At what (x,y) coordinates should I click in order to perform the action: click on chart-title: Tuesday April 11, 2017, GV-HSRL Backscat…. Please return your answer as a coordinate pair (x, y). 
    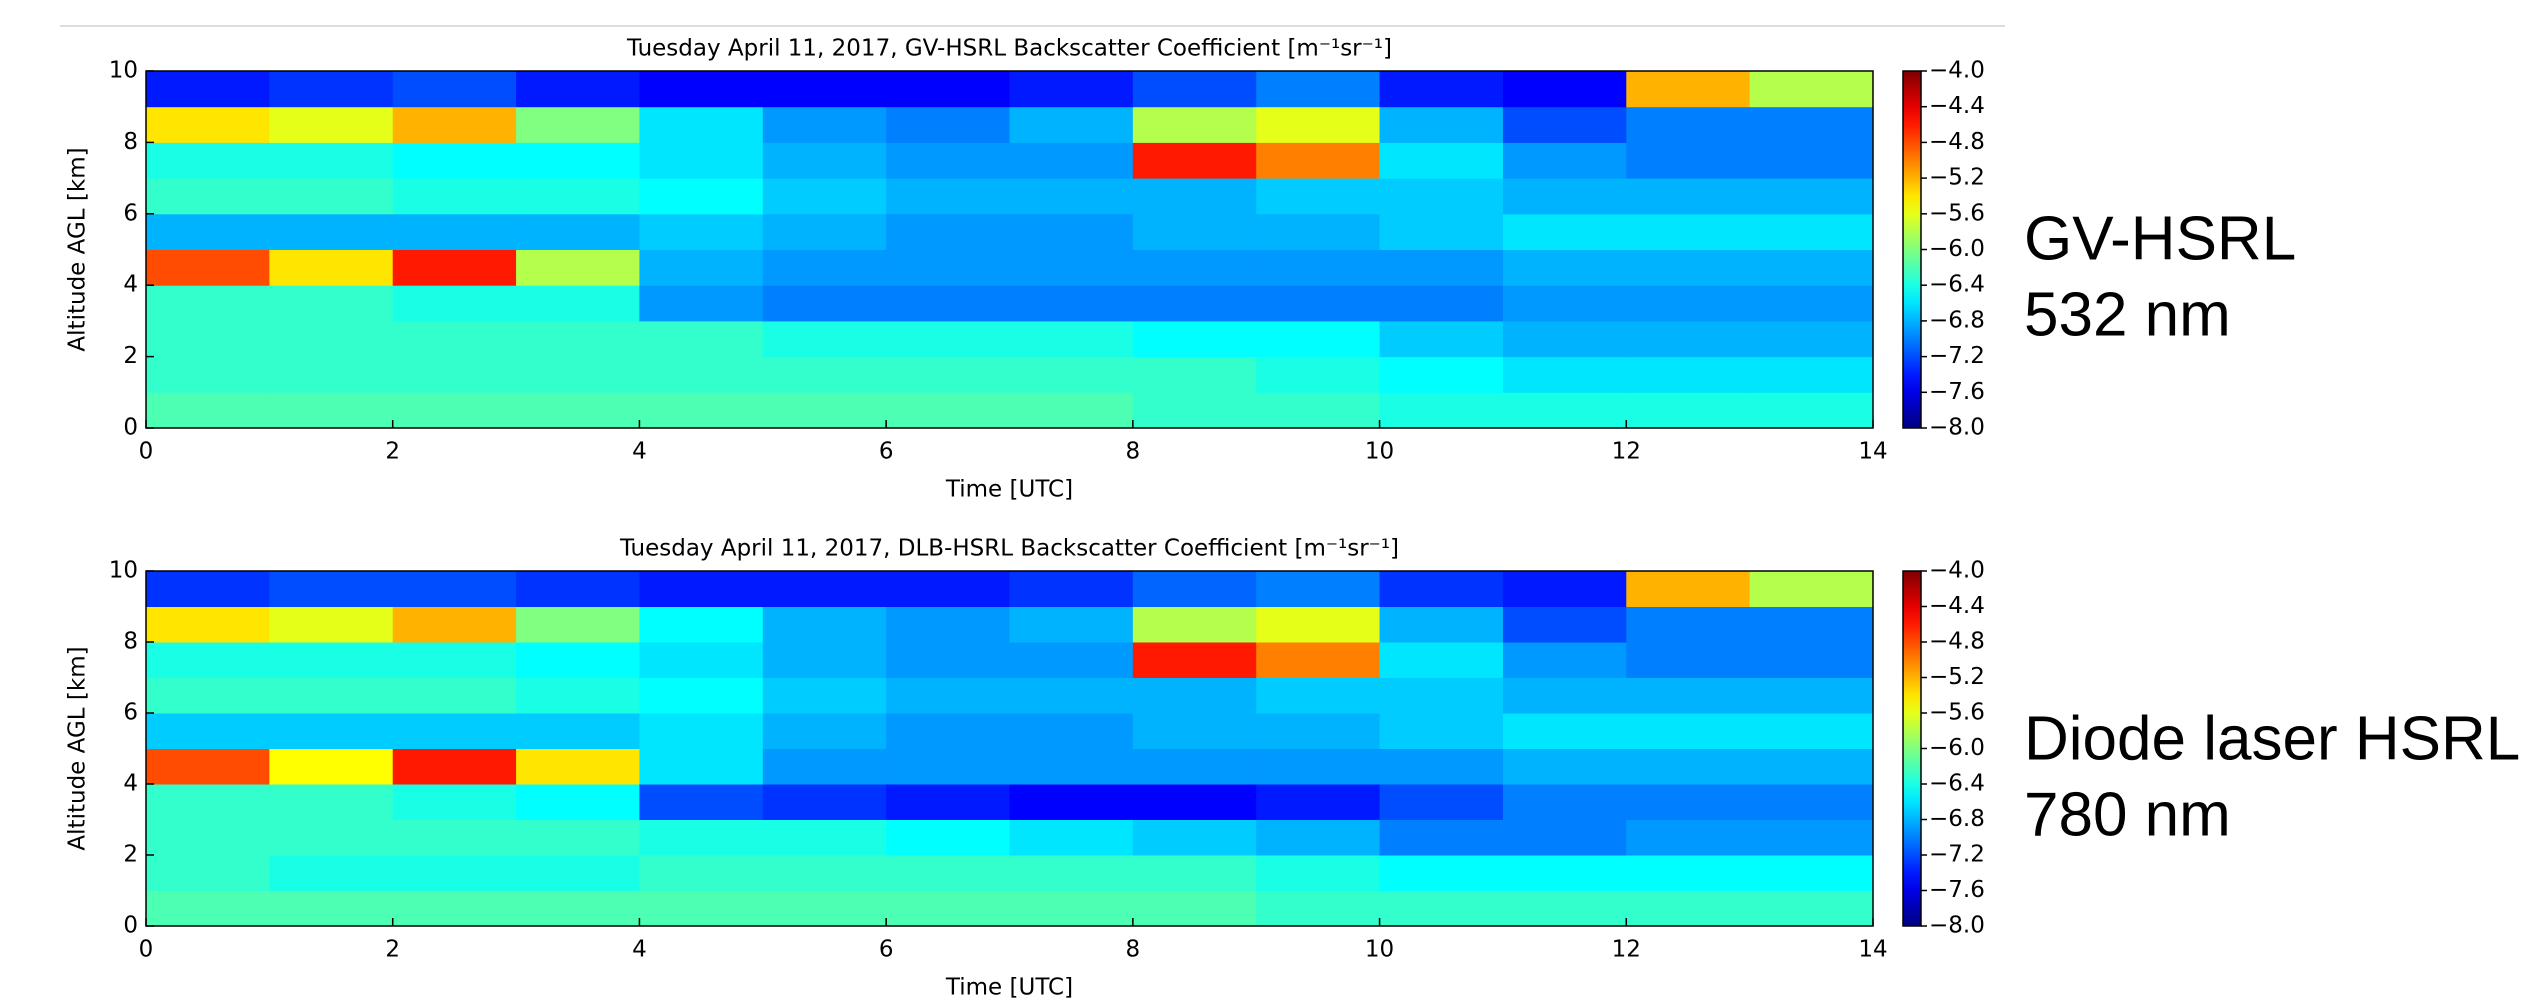
    Looking at the image, I should click on (1009, 49).